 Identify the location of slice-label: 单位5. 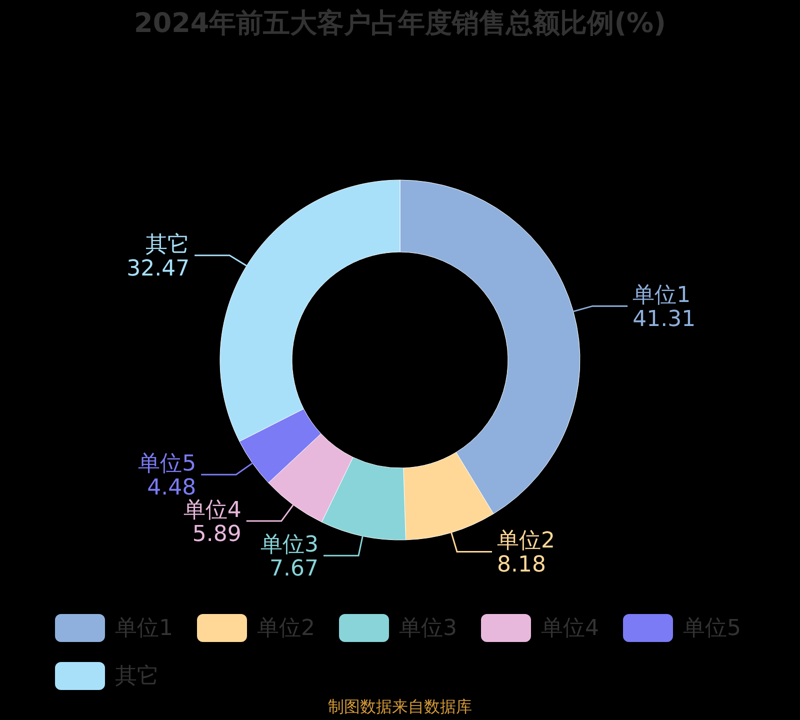
(167, 464).